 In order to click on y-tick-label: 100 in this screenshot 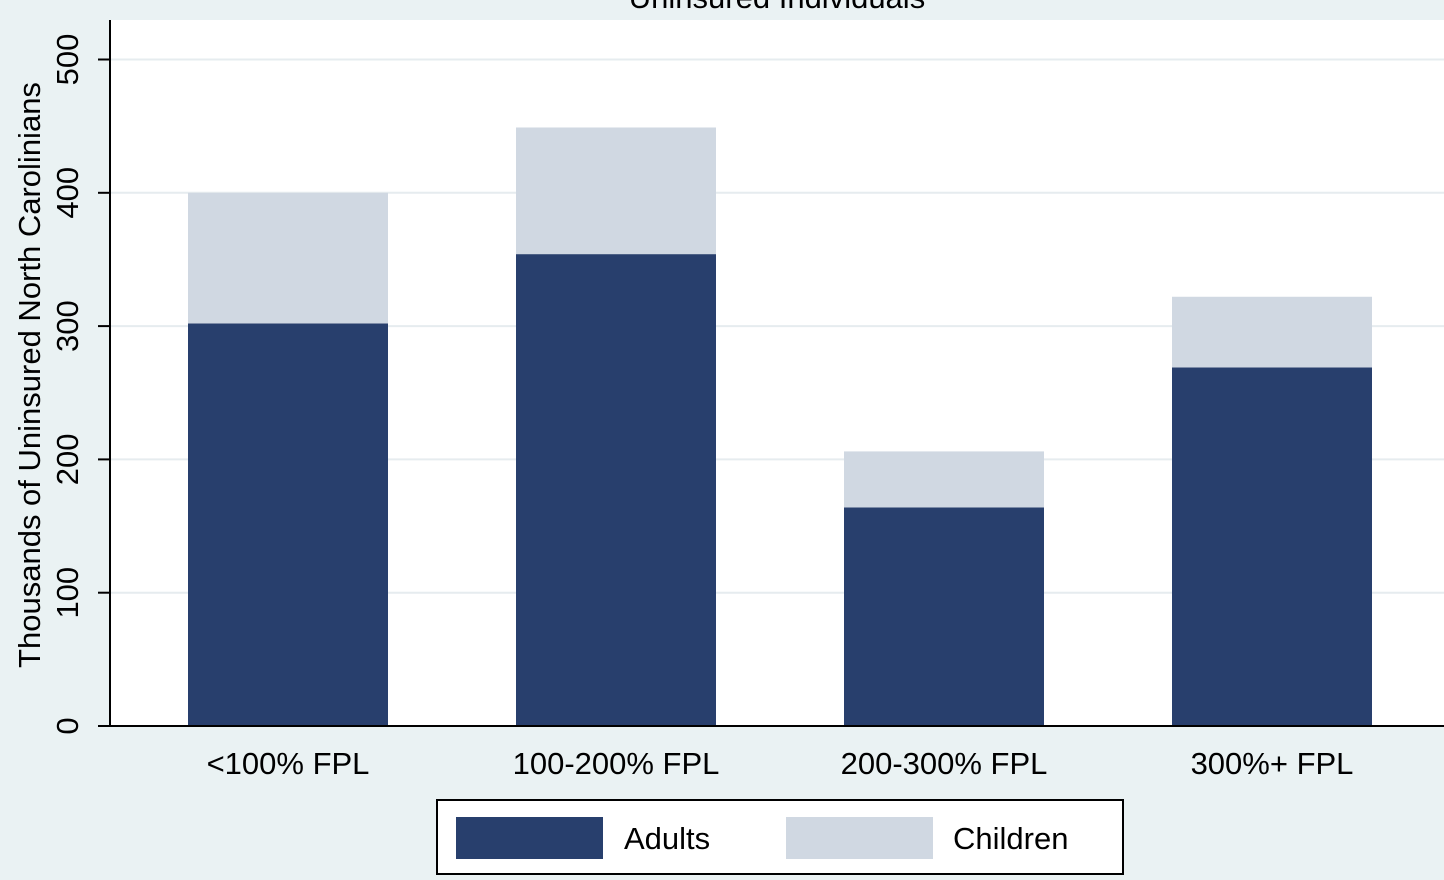, I will do `click(67, 593)`.